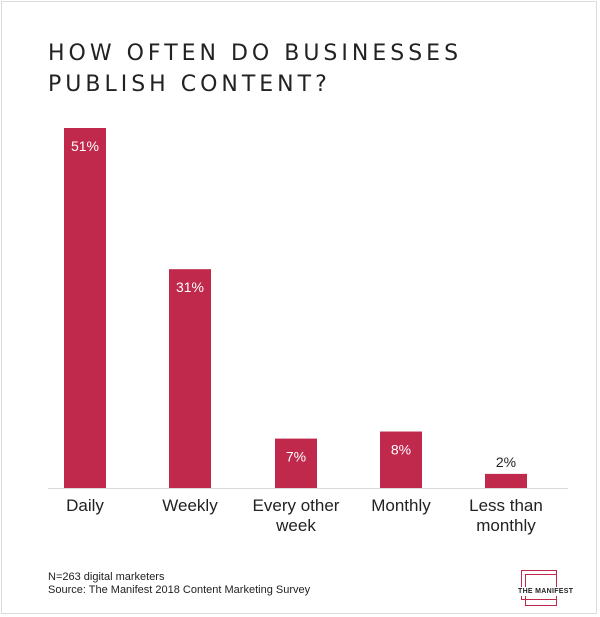 The image size is (600, 617). What do you see at coordinates (190, 505) in the screenshot?
I see `x-tick-label: Weekly` at bounding box center [190, 505].